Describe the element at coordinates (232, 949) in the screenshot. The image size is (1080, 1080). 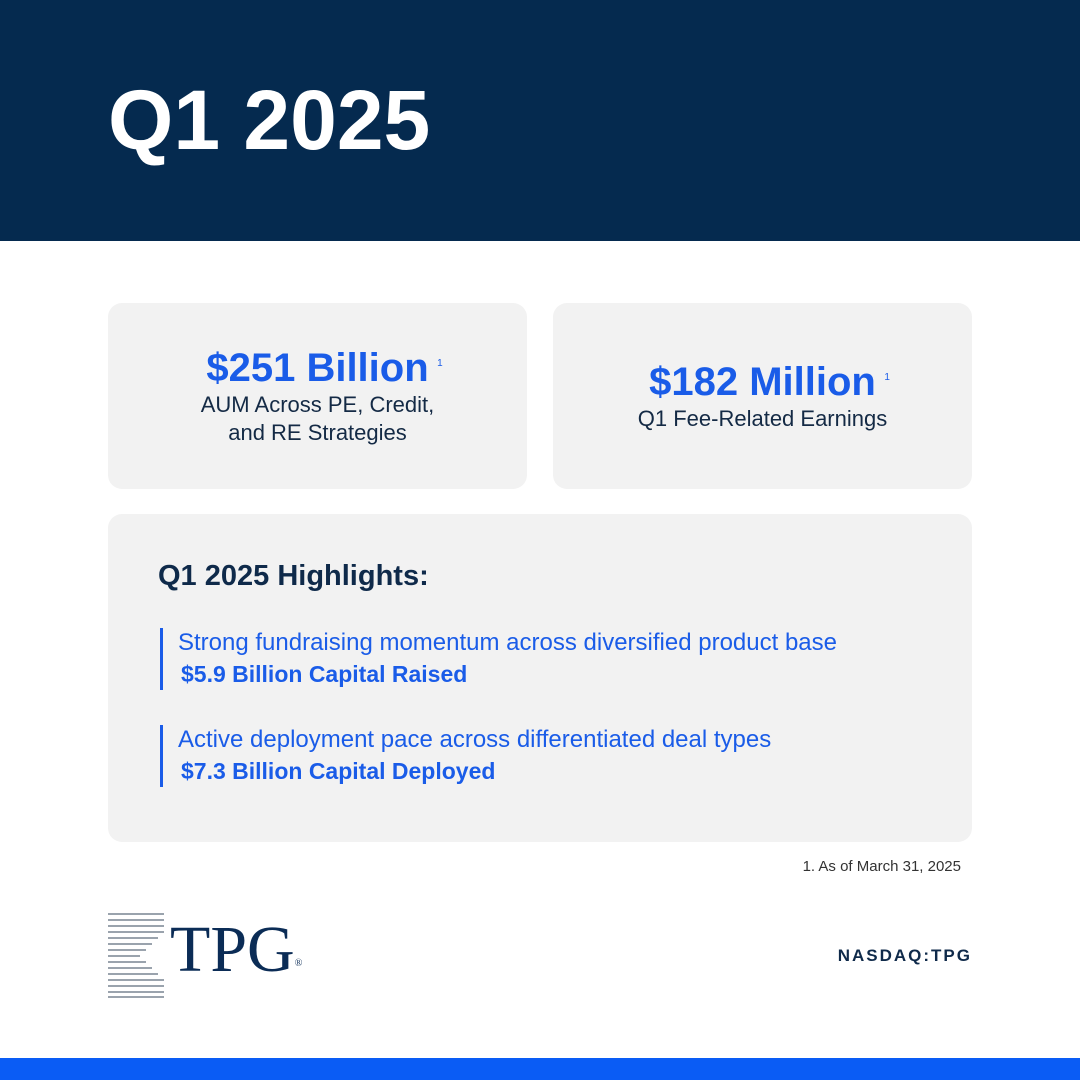
I see `logo-text: TPG` at that location.